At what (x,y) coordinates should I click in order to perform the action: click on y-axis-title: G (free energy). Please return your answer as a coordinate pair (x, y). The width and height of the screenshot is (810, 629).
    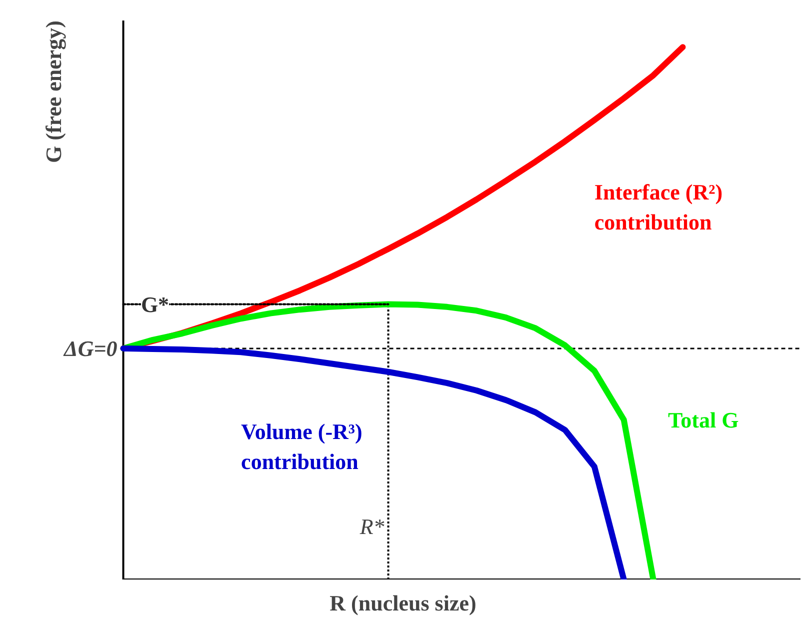
    Looking at the image, I should click on (53, 92).